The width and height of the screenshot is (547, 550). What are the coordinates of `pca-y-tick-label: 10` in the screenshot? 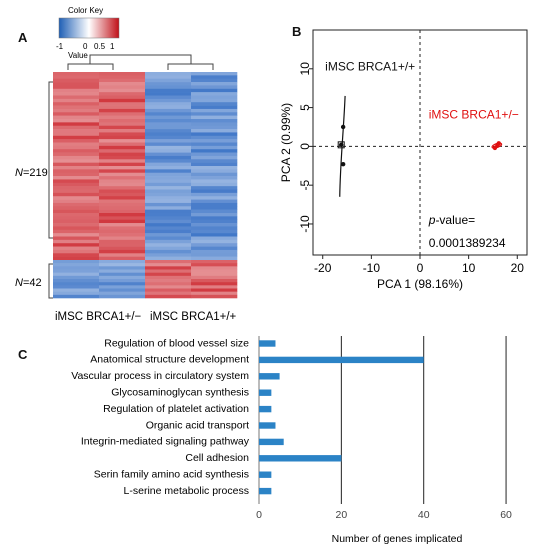 It's located at (305, 69).